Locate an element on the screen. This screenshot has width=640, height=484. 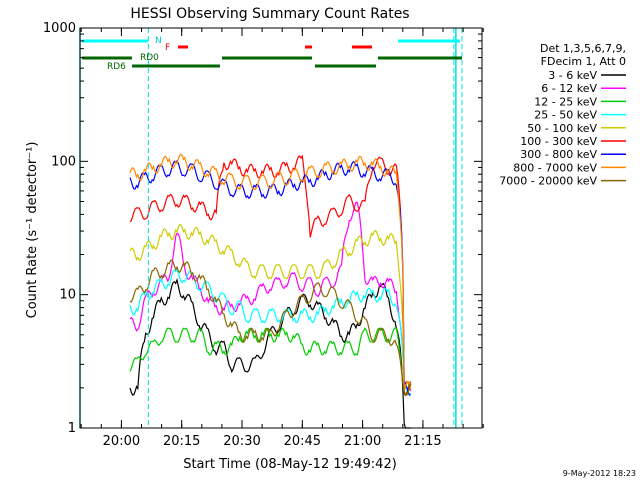
x-tick-label-5: 21:15 is located at coordinates (422, 441).